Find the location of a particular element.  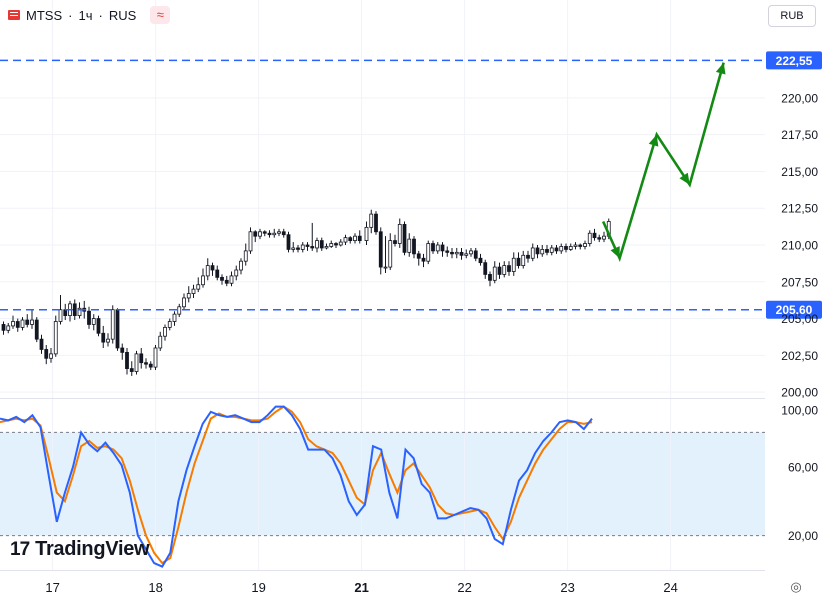

flag-icon is located at coordinates (14, 15).